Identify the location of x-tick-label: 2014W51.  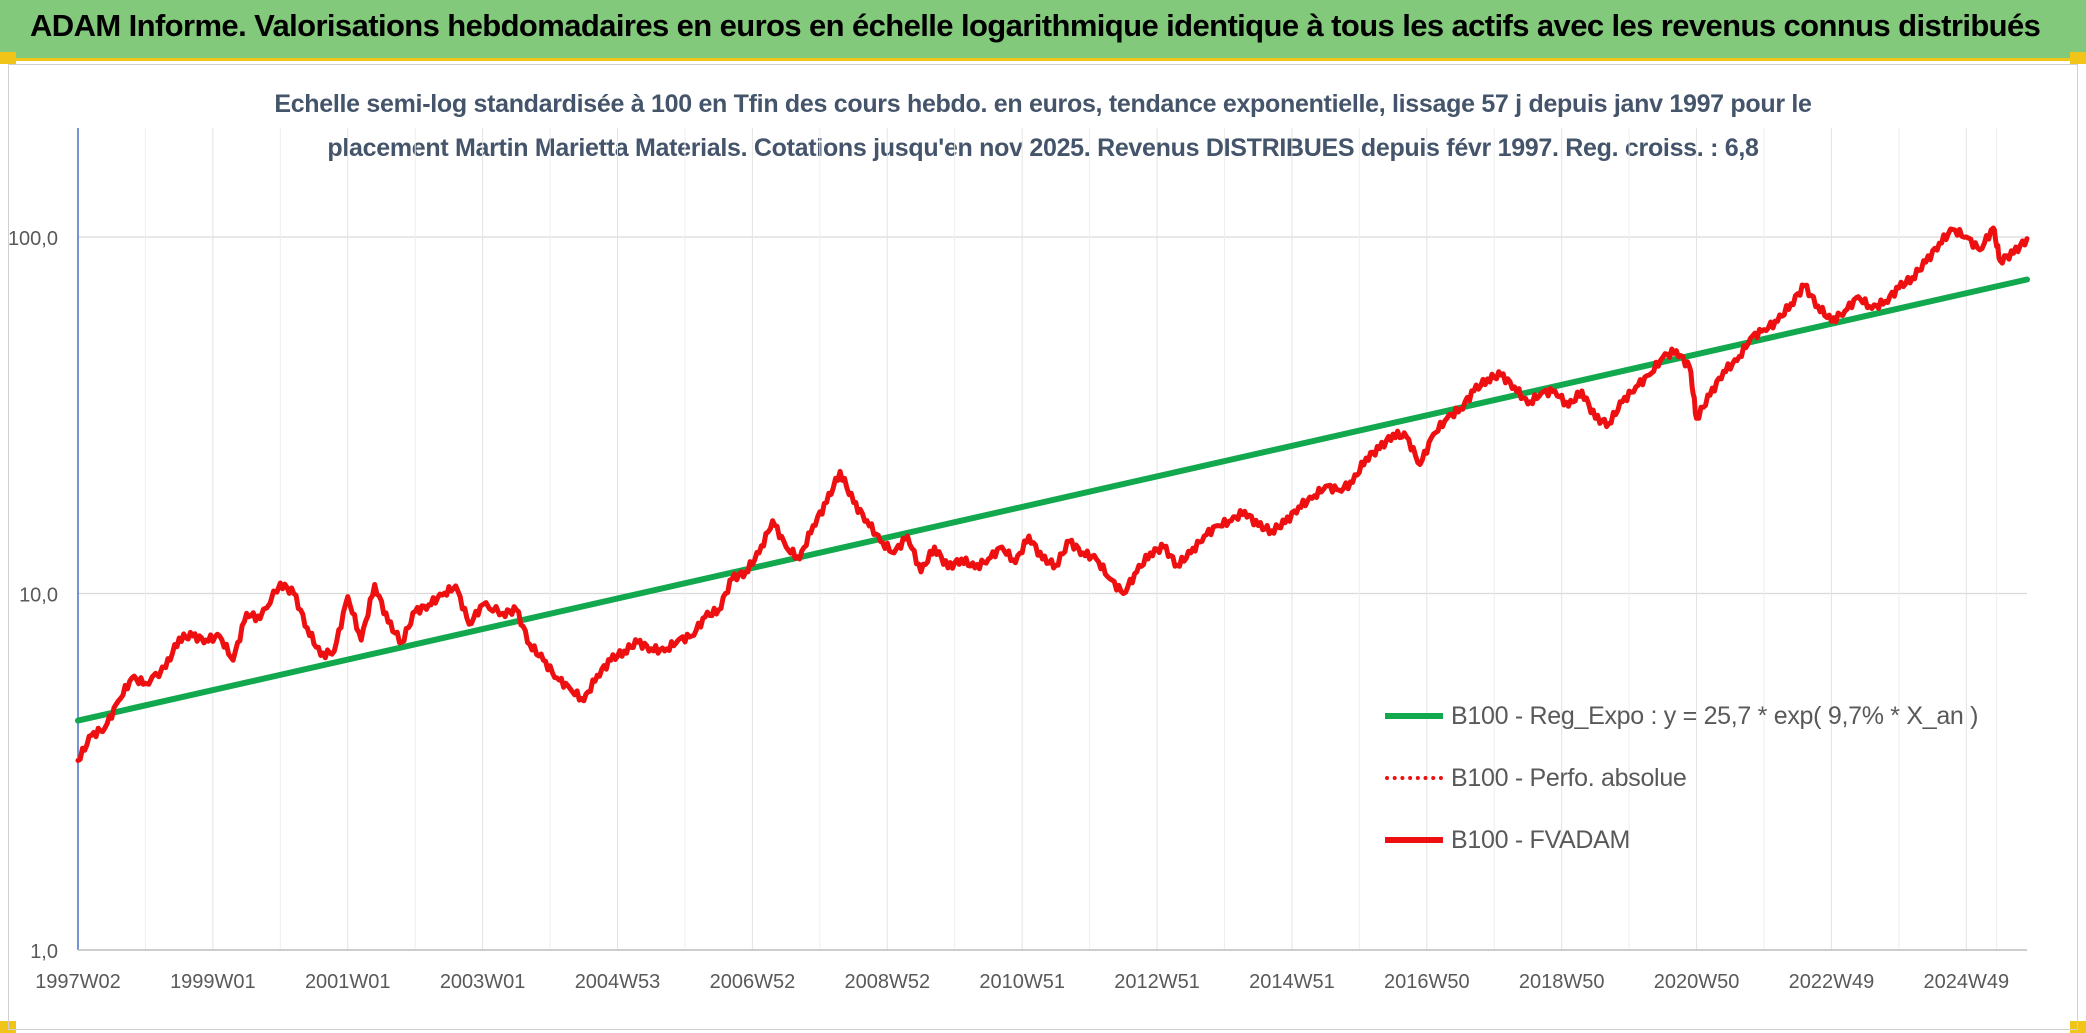
(1292, 982).